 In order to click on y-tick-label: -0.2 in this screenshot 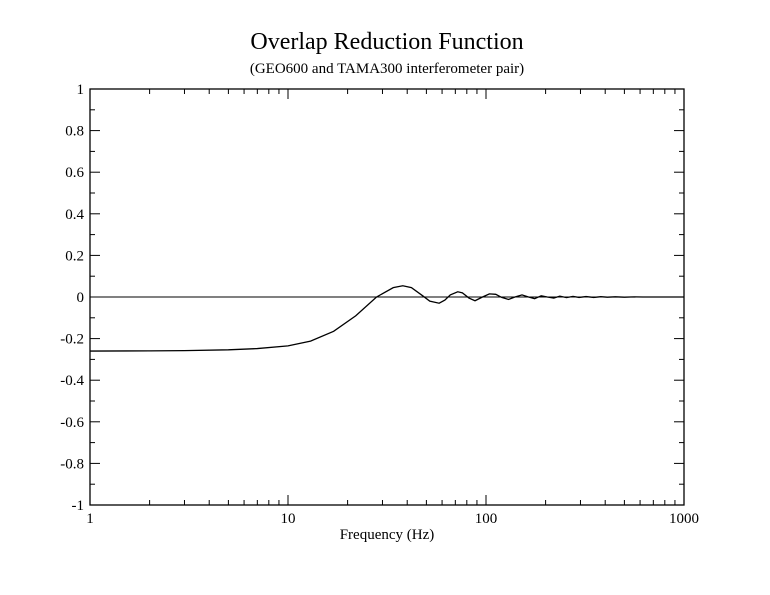, I will do `click(72, 340)`.